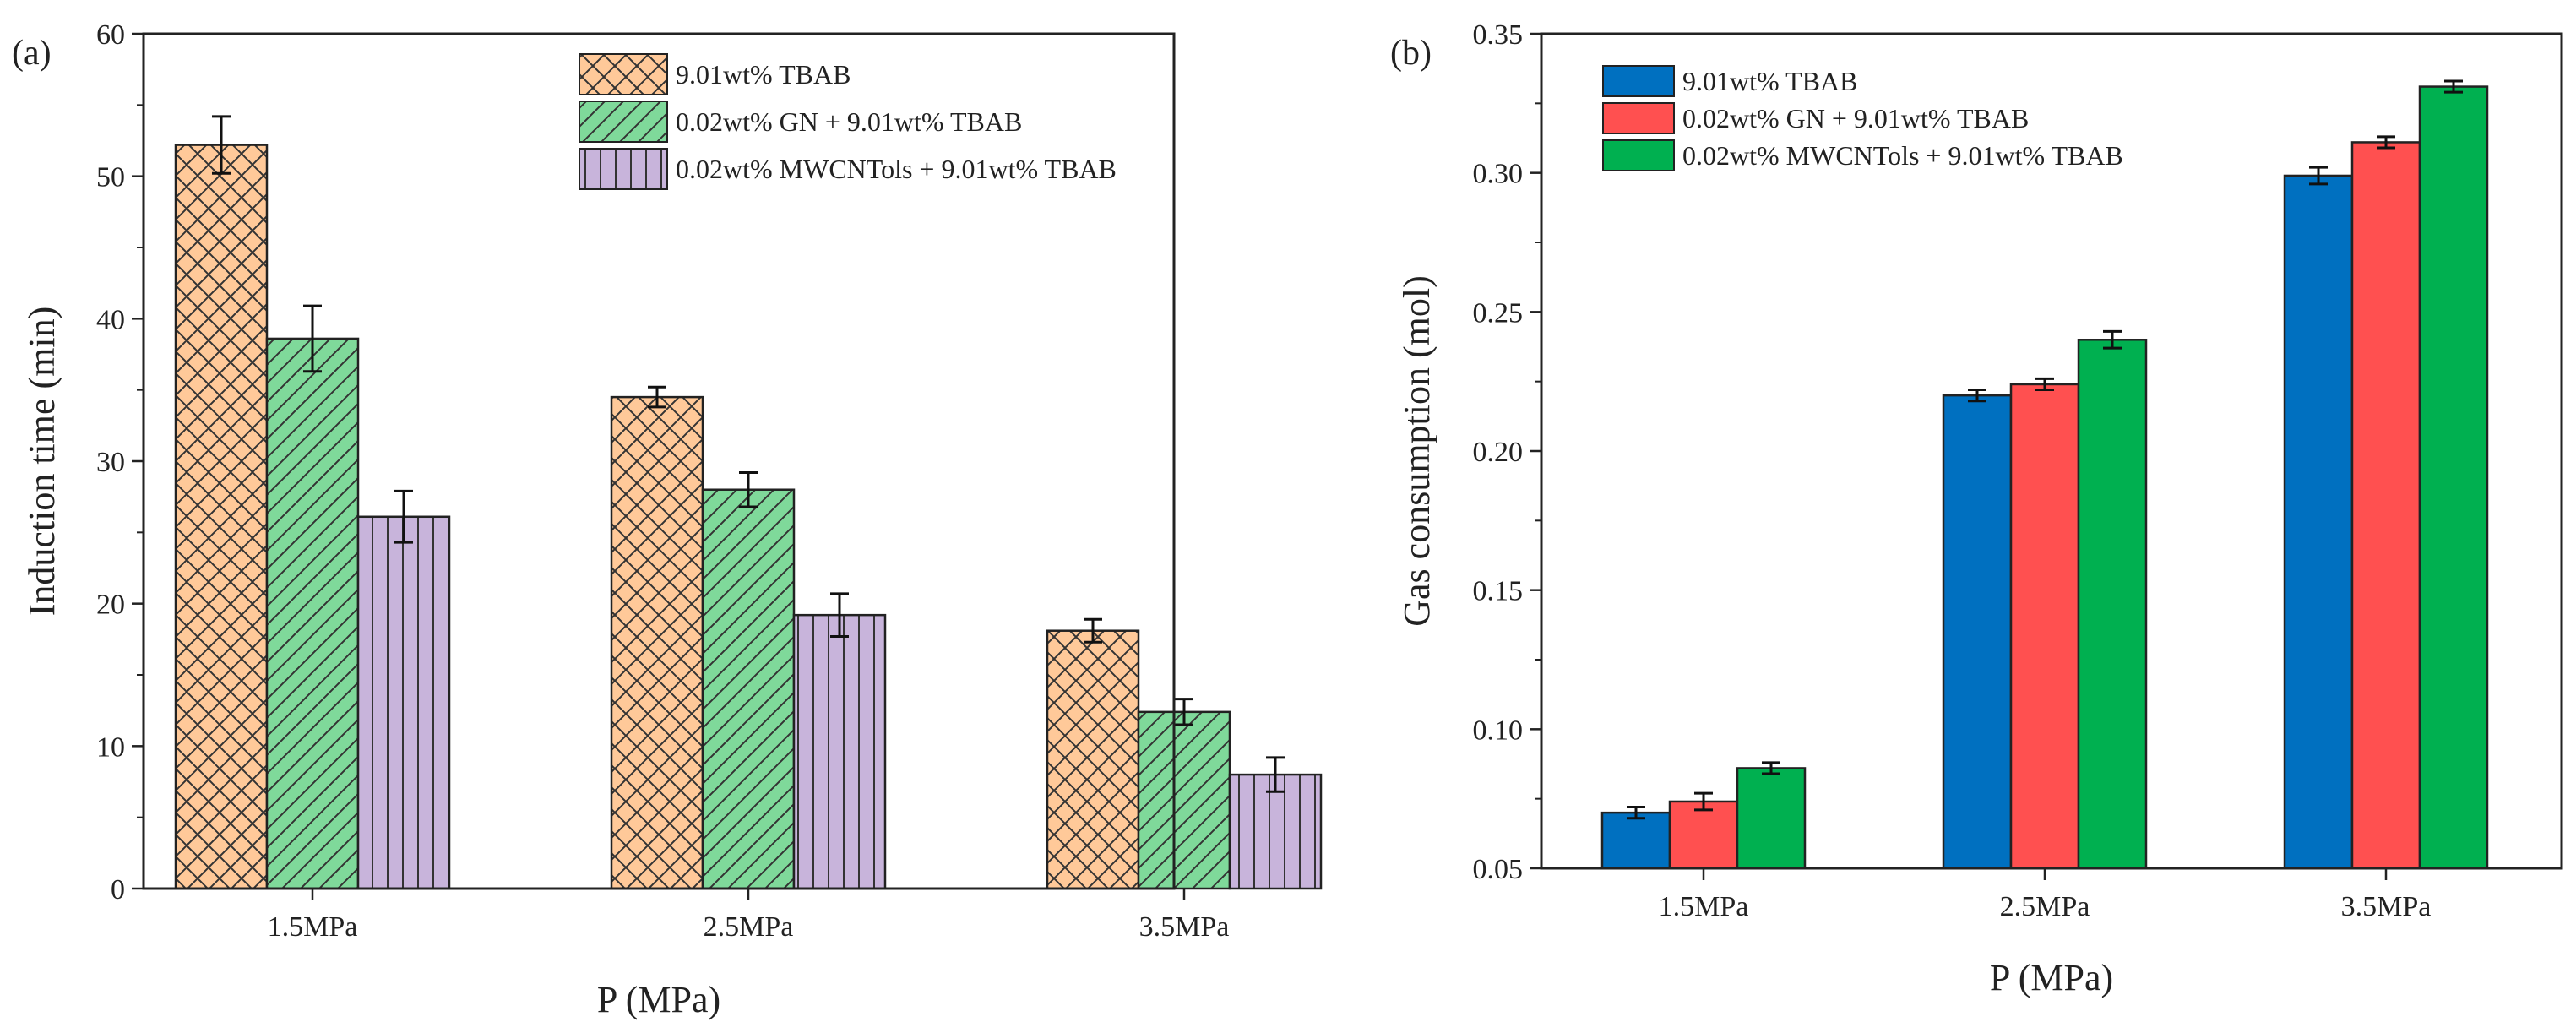  Describe the element at coordinates (110, 319) in the screenshot. I see `y-tick-label: 40` at that location.